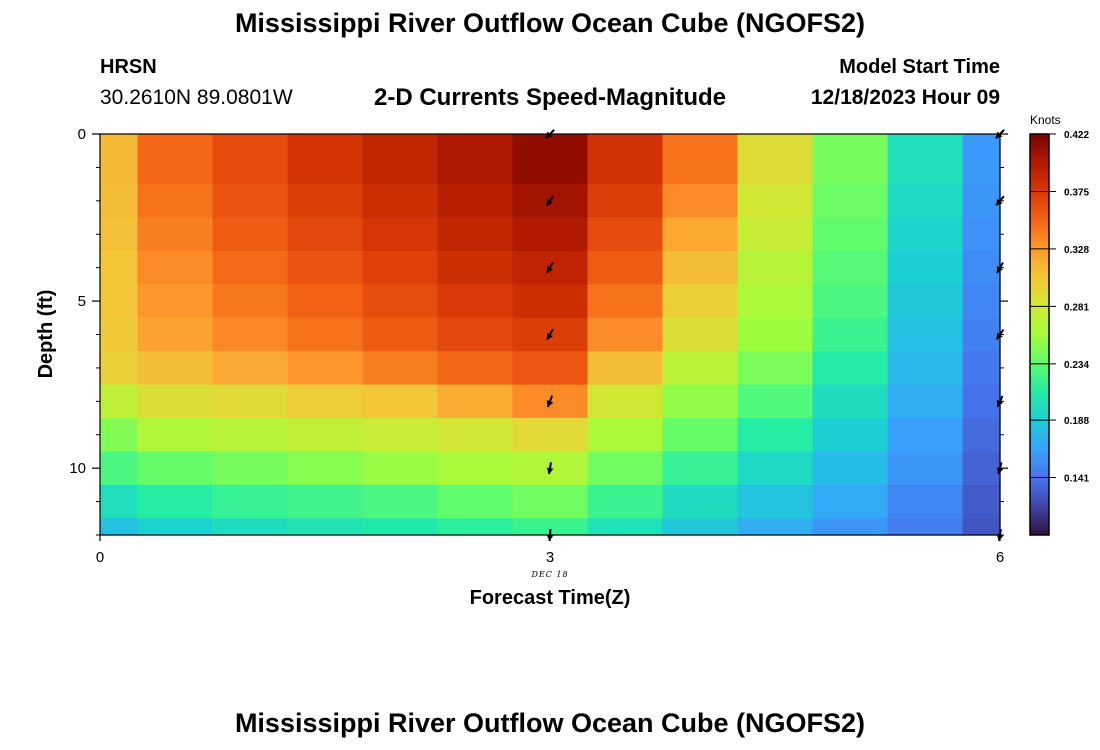 This screenshot has width=1100, height=750. Describe the element at coordinates (1076, 192) in the screenshot. I see `colorbar-tick-label: 0.375` at that location.